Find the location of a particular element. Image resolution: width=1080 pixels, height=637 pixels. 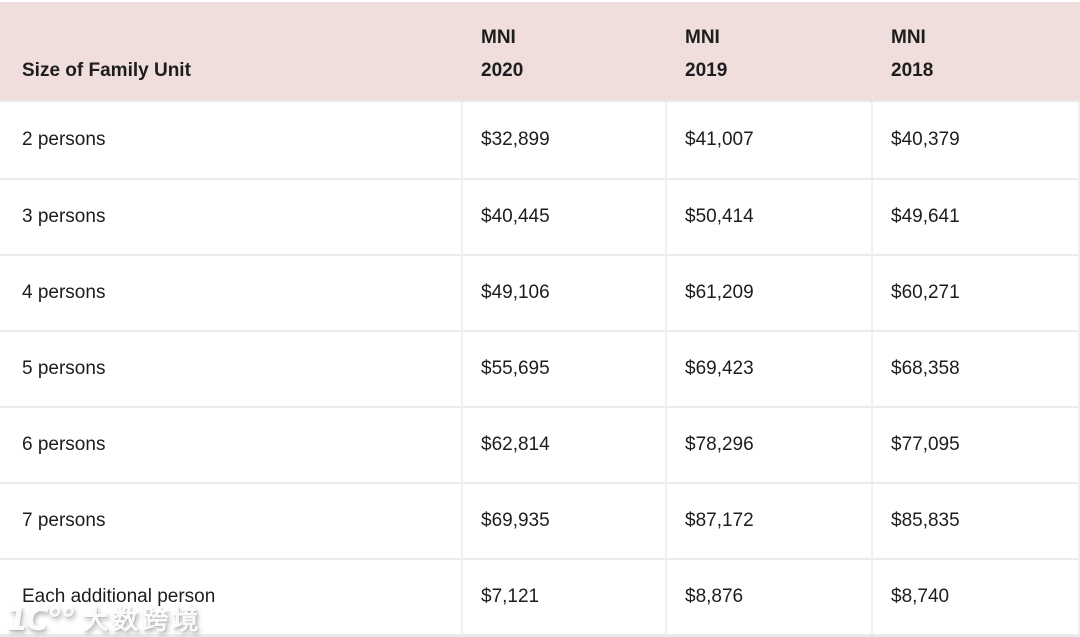

value-cell-mni-2019: $87,172 is located at coordinates (768, 520).